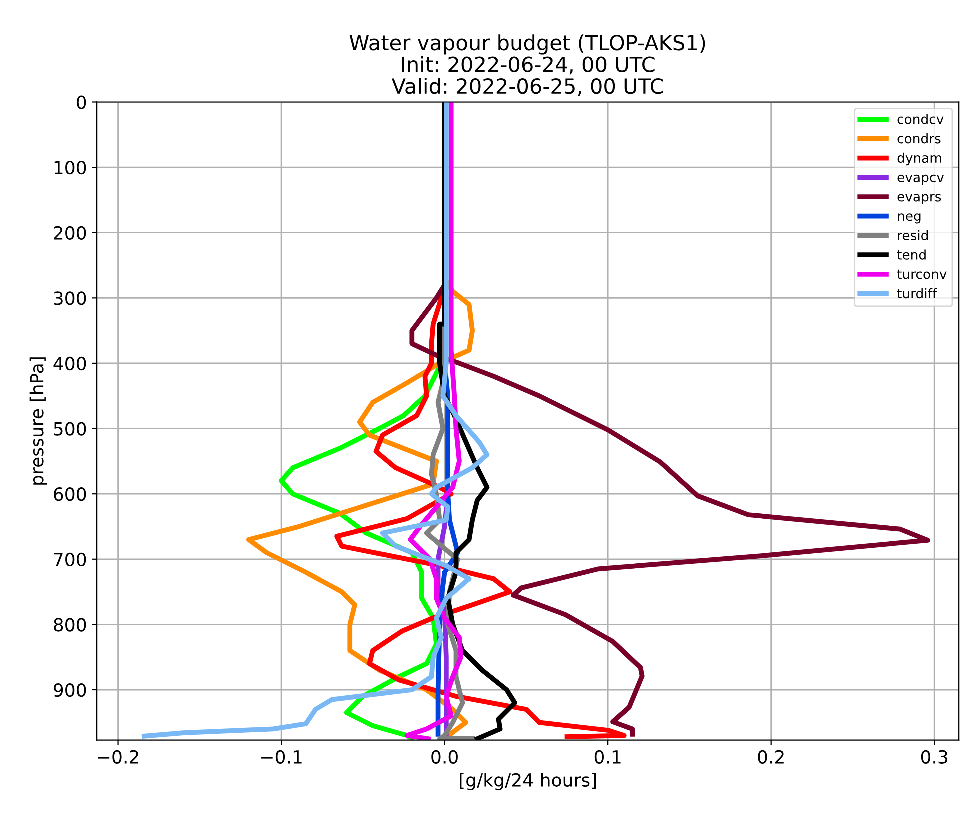 The image size is (961, 818). I want to click on y-tick-label: 800, so click(70, 625).